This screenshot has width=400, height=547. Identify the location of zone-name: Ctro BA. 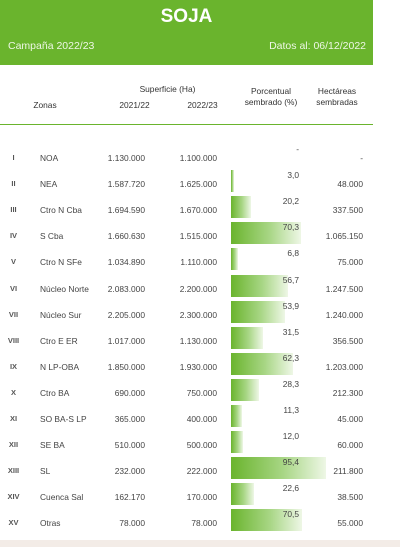
(55, 392).